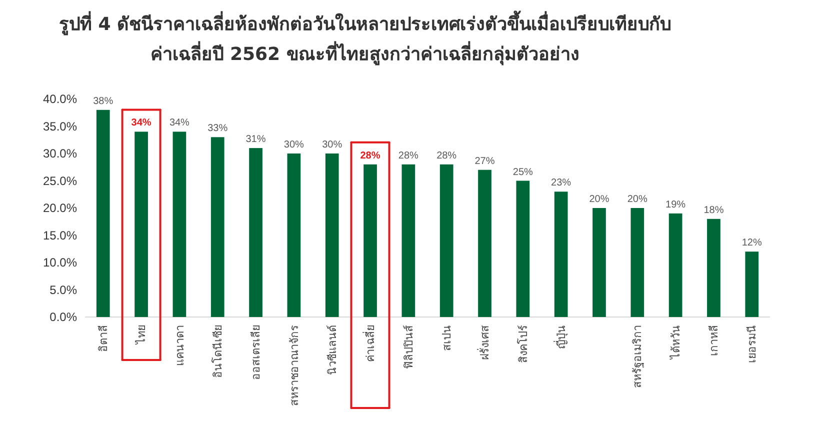  What do you see at coordinates (60, 235) in the screenshot?
I see `y-tick-label: 15.0%` at bounding box center [60, 235].